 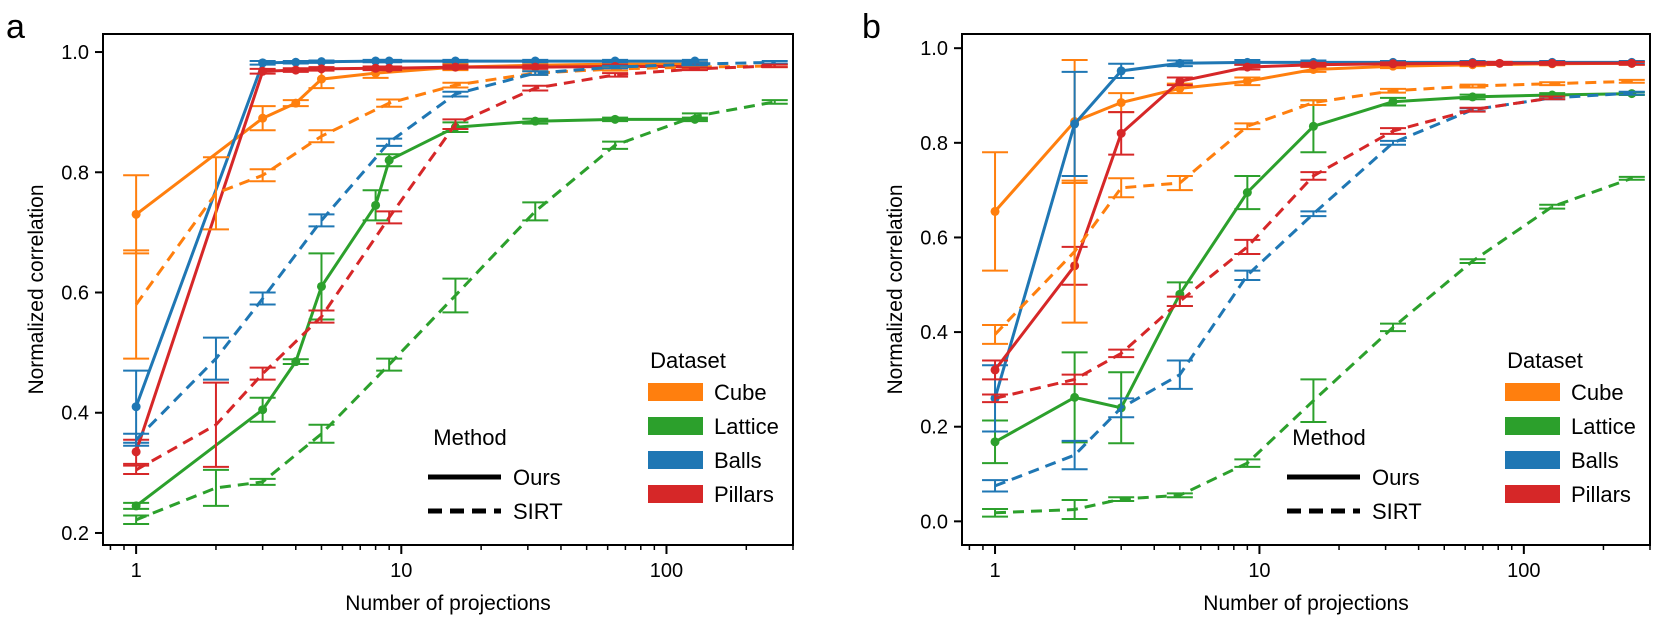 What do you see at coordinates (15, 27) in the screenshot?
I see `panel-label: a` at bounding box center [15, 27].